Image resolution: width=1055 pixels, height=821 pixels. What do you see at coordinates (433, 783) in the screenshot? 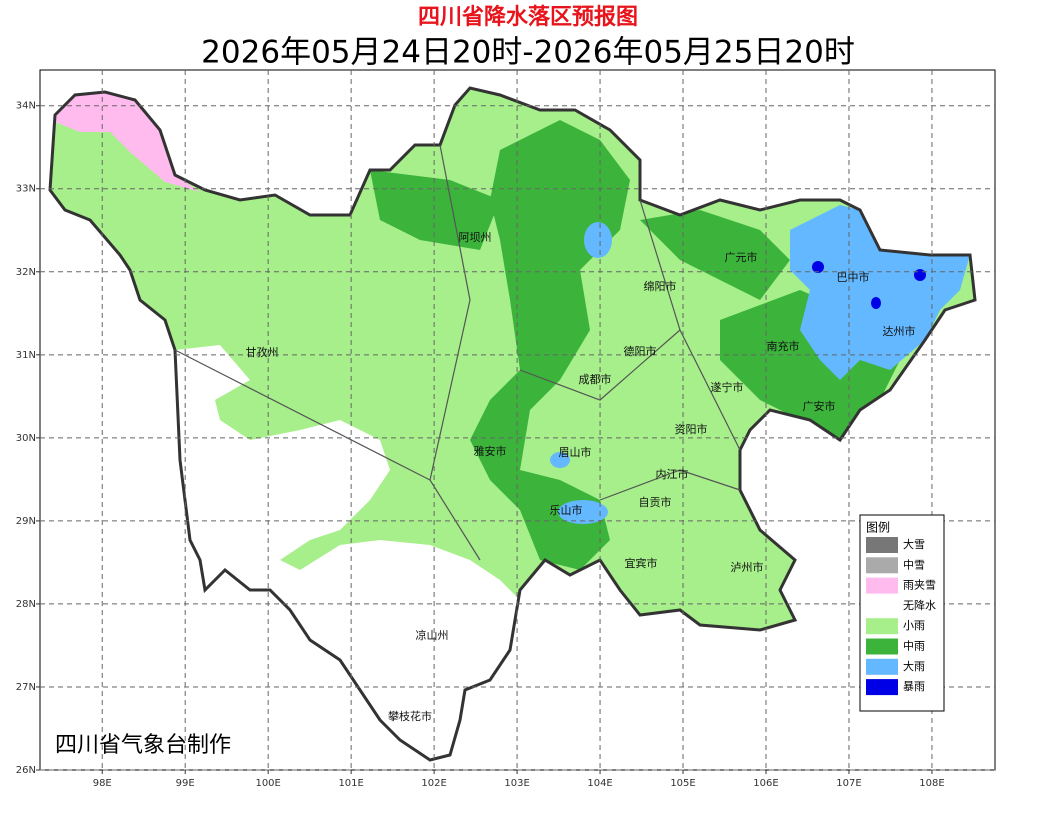
I see `x-tick-label: 102E` at bounding box center [433, 783].